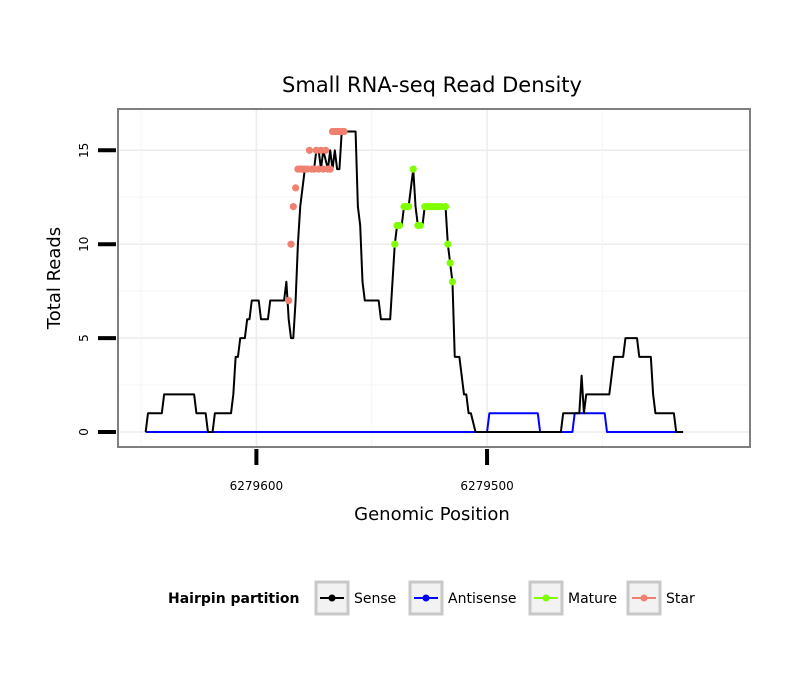 This screenshot has width=810, height=690. I want to click on legend-label: Star, so click(680, 599).